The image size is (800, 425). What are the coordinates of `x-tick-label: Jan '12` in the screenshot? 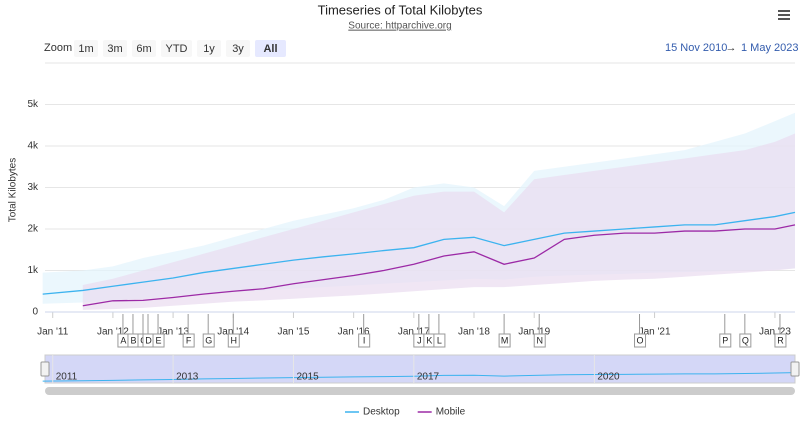 It's located at (113, 332).